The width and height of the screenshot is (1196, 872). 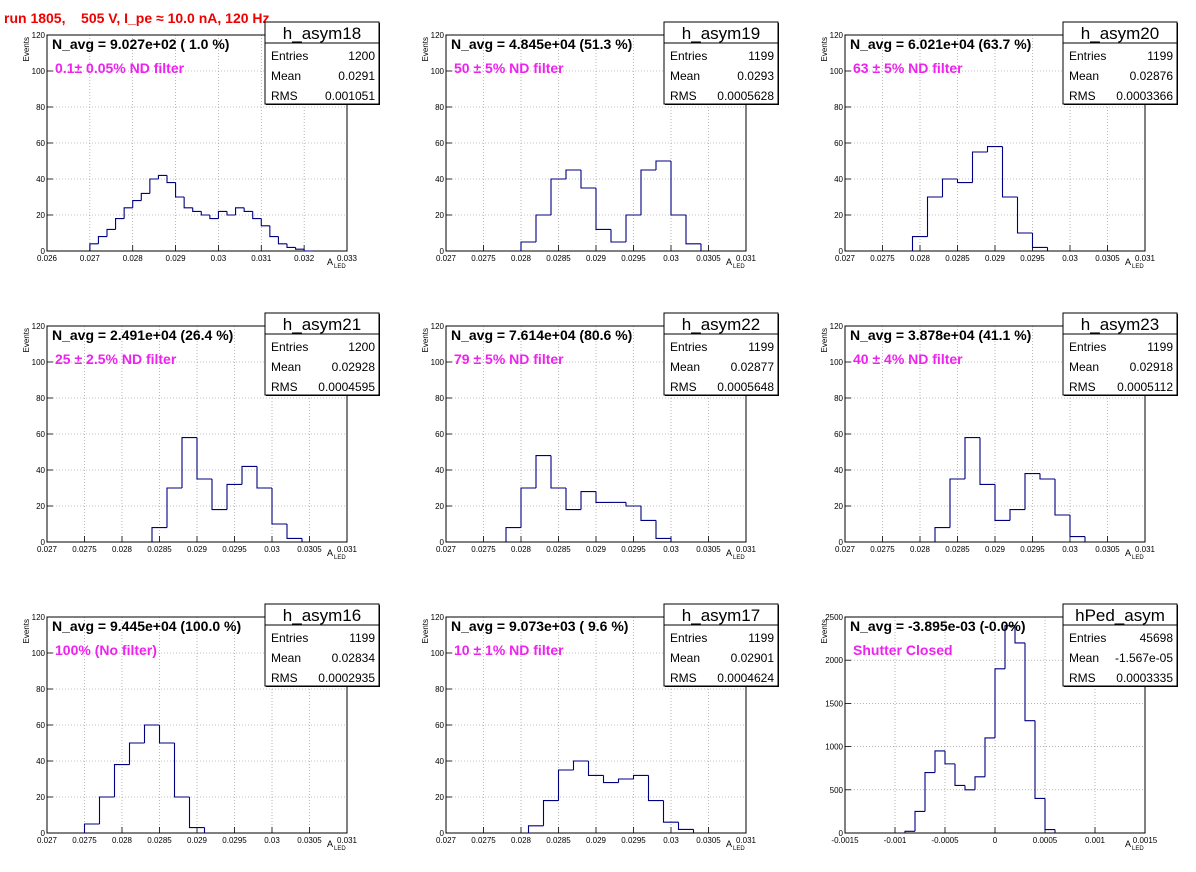 What do you see at coordinates (755, 76) in the screenshot?
I see `stat-mean-value: 0.0293` at bounding box center [755, 76].